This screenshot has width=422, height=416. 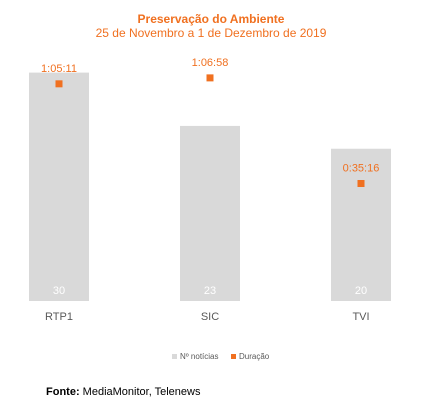 I want to click on legend-swatch-duration, so click(x=233, y=356).